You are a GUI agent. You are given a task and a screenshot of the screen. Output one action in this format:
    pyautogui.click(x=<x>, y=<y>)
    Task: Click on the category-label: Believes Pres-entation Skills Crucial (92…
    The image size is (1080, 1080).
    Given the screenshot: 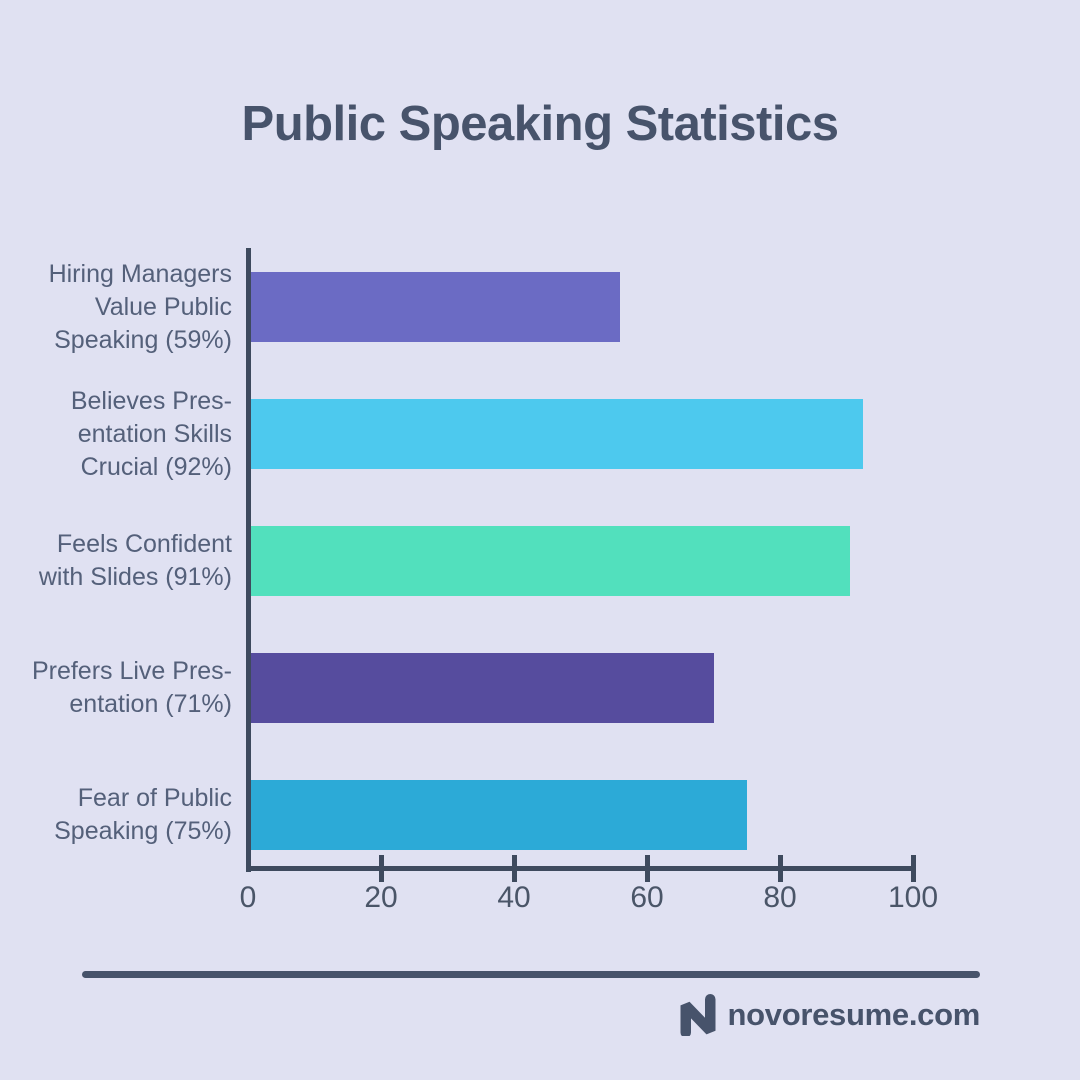 What is the action you would take?
    pyautogui.click(x=151, y=433)
    